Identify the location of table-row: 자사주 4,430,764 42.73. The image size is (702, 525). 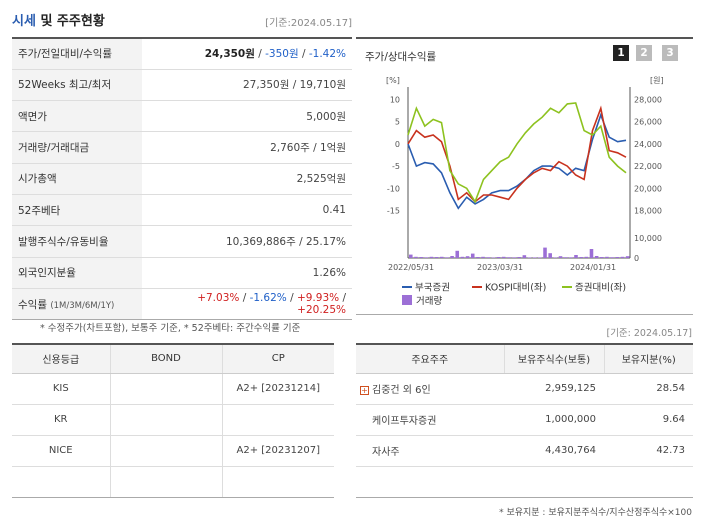
(524, 451).